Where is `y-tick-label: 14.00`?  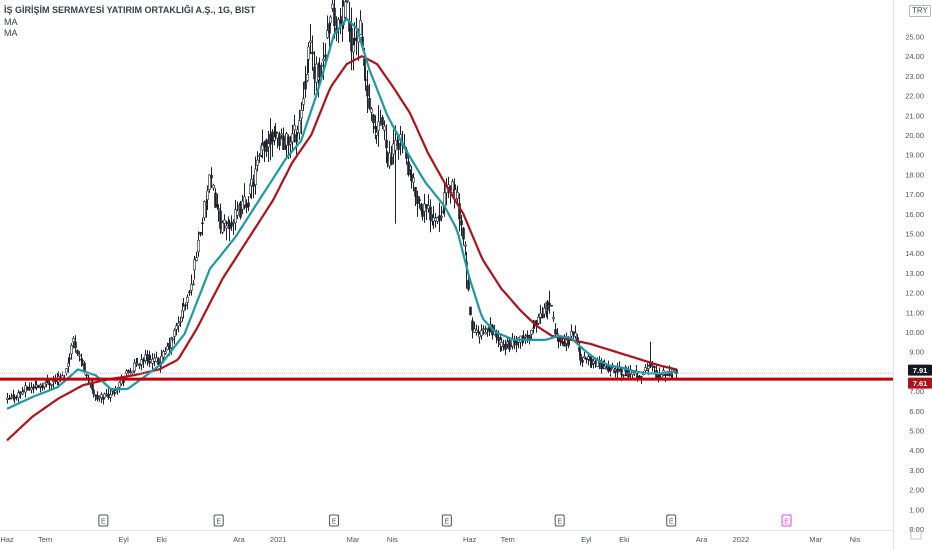 y-tick-label: 14.00 is located at coordinates (914, 253).